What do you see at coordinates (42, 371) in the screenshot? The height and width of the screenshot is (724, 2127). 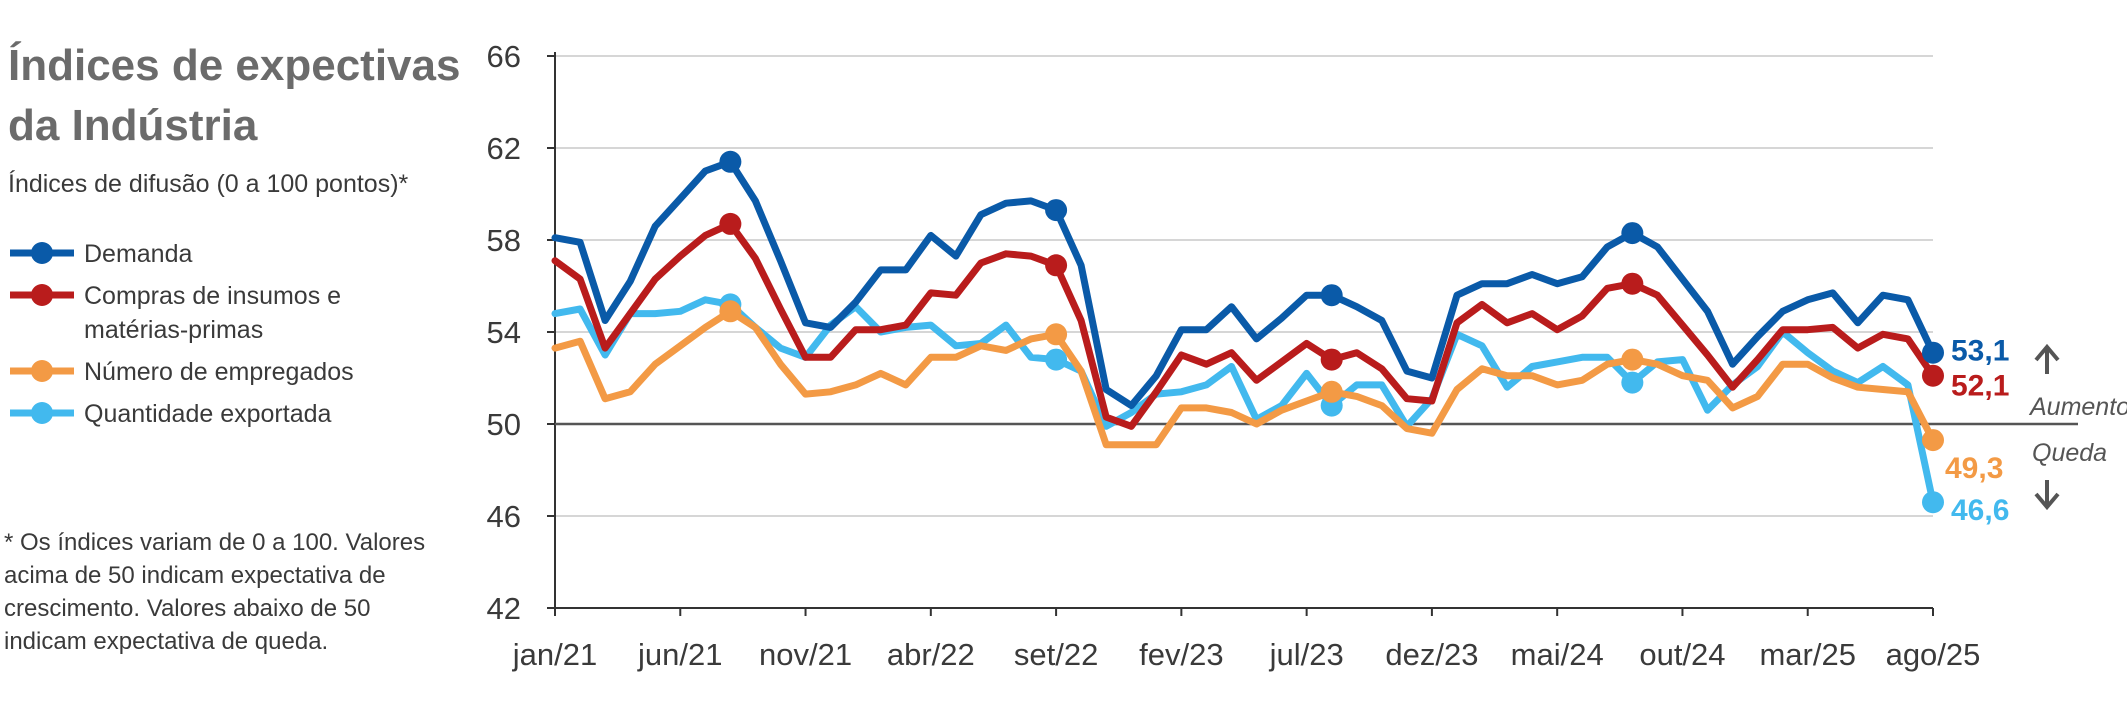 I see `legend-marker-empregados` at bounding box center [42, 371].